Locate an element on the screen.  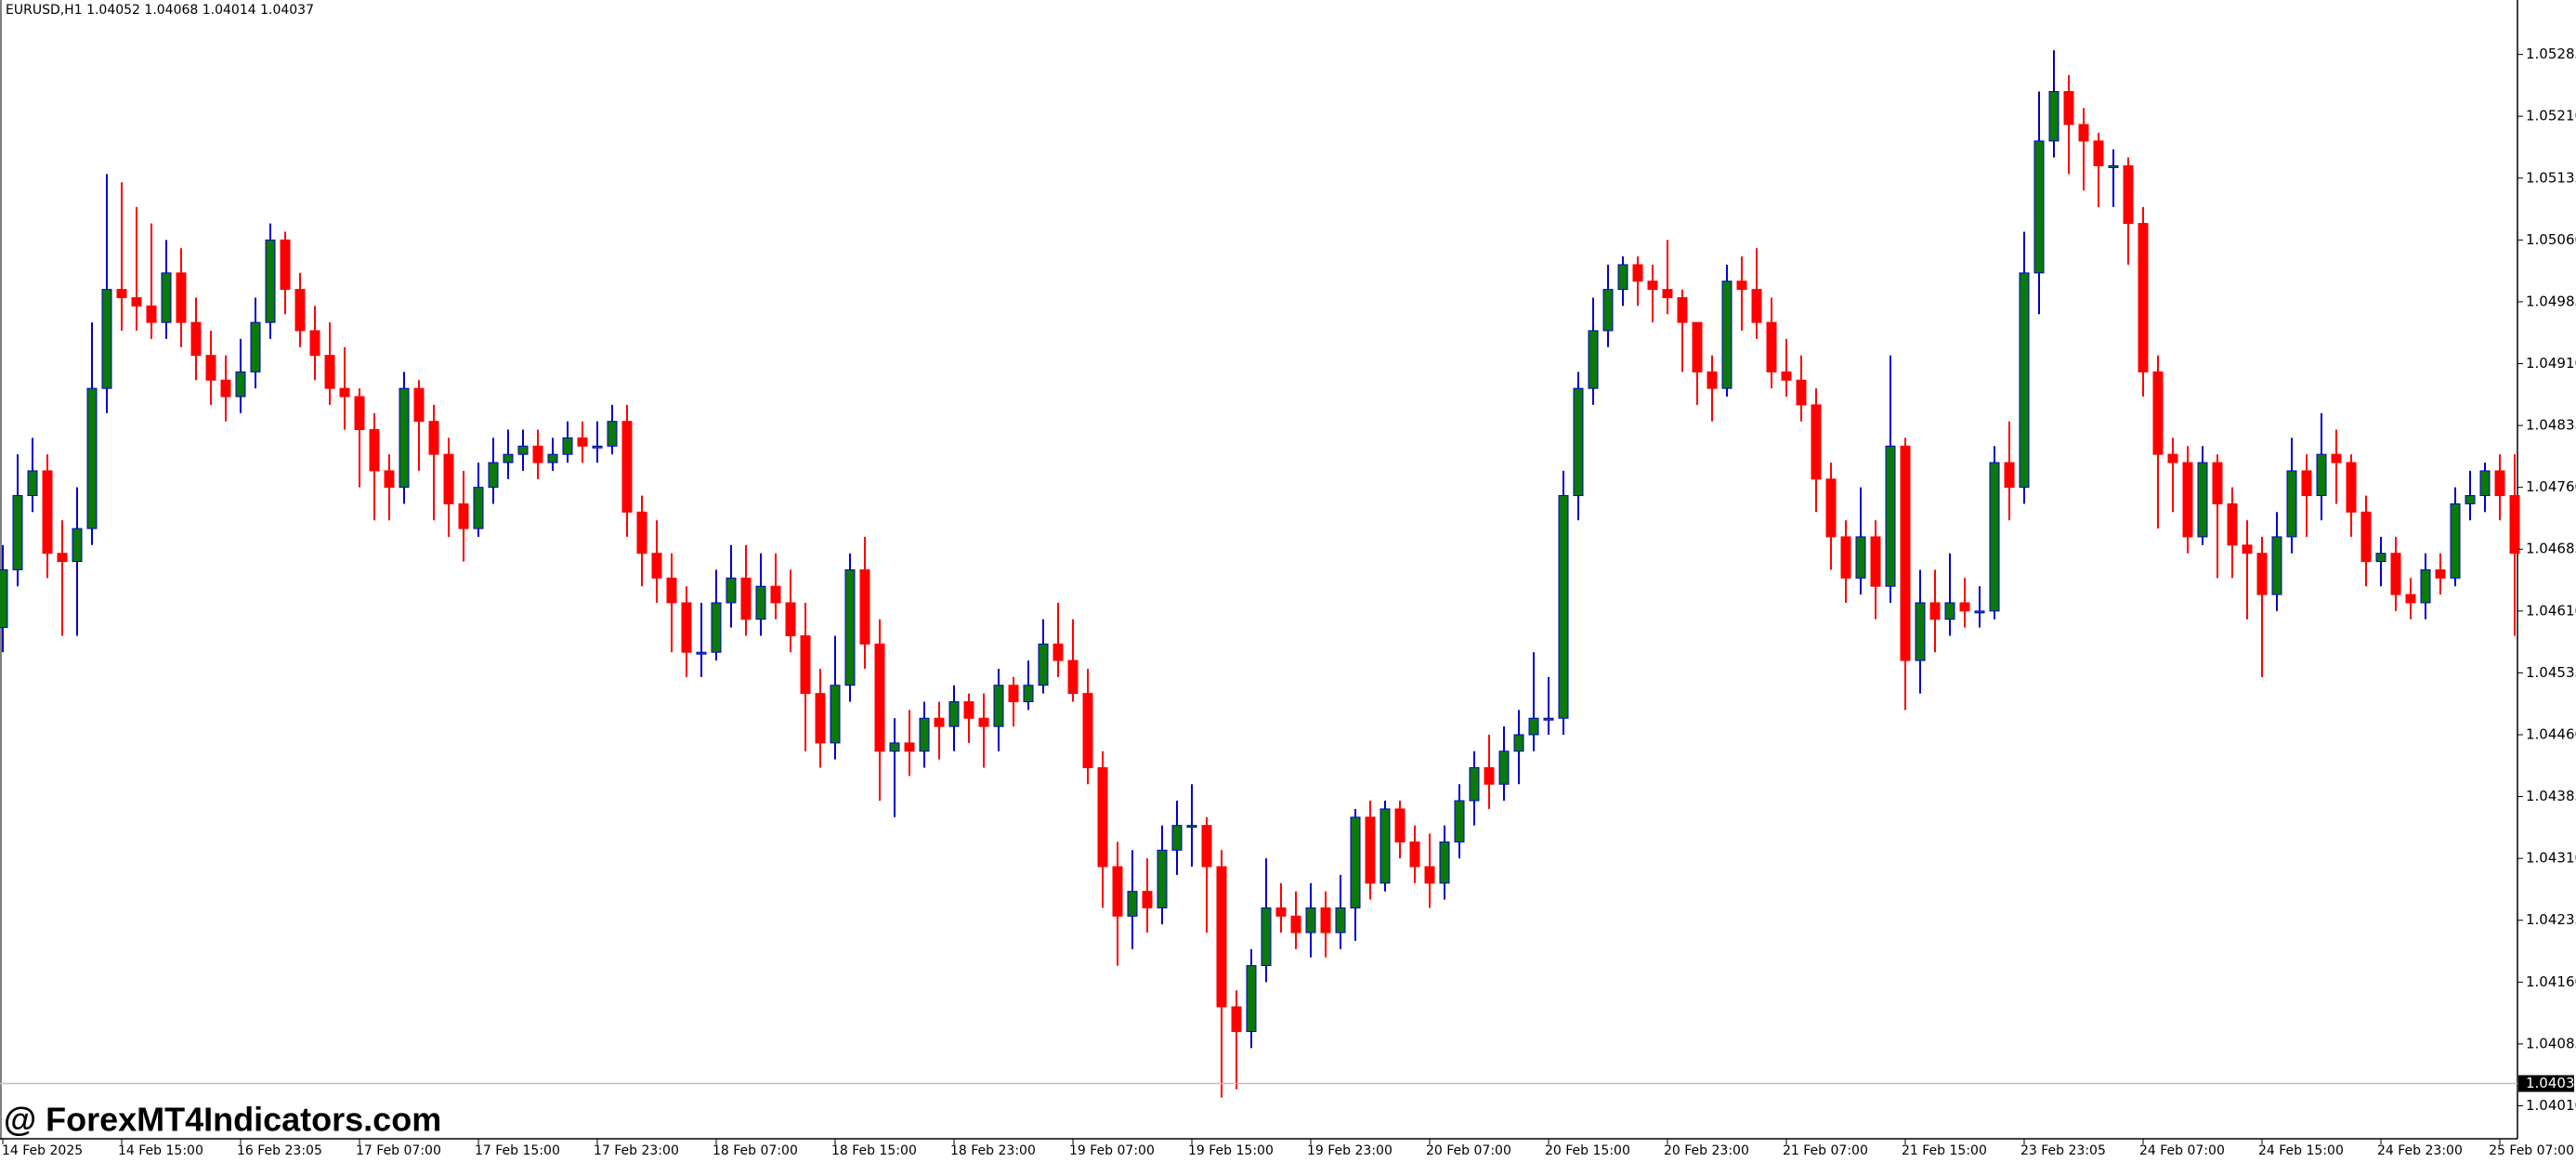
y-tick-label: 1.04610 is located at coordinates (2551, 610).